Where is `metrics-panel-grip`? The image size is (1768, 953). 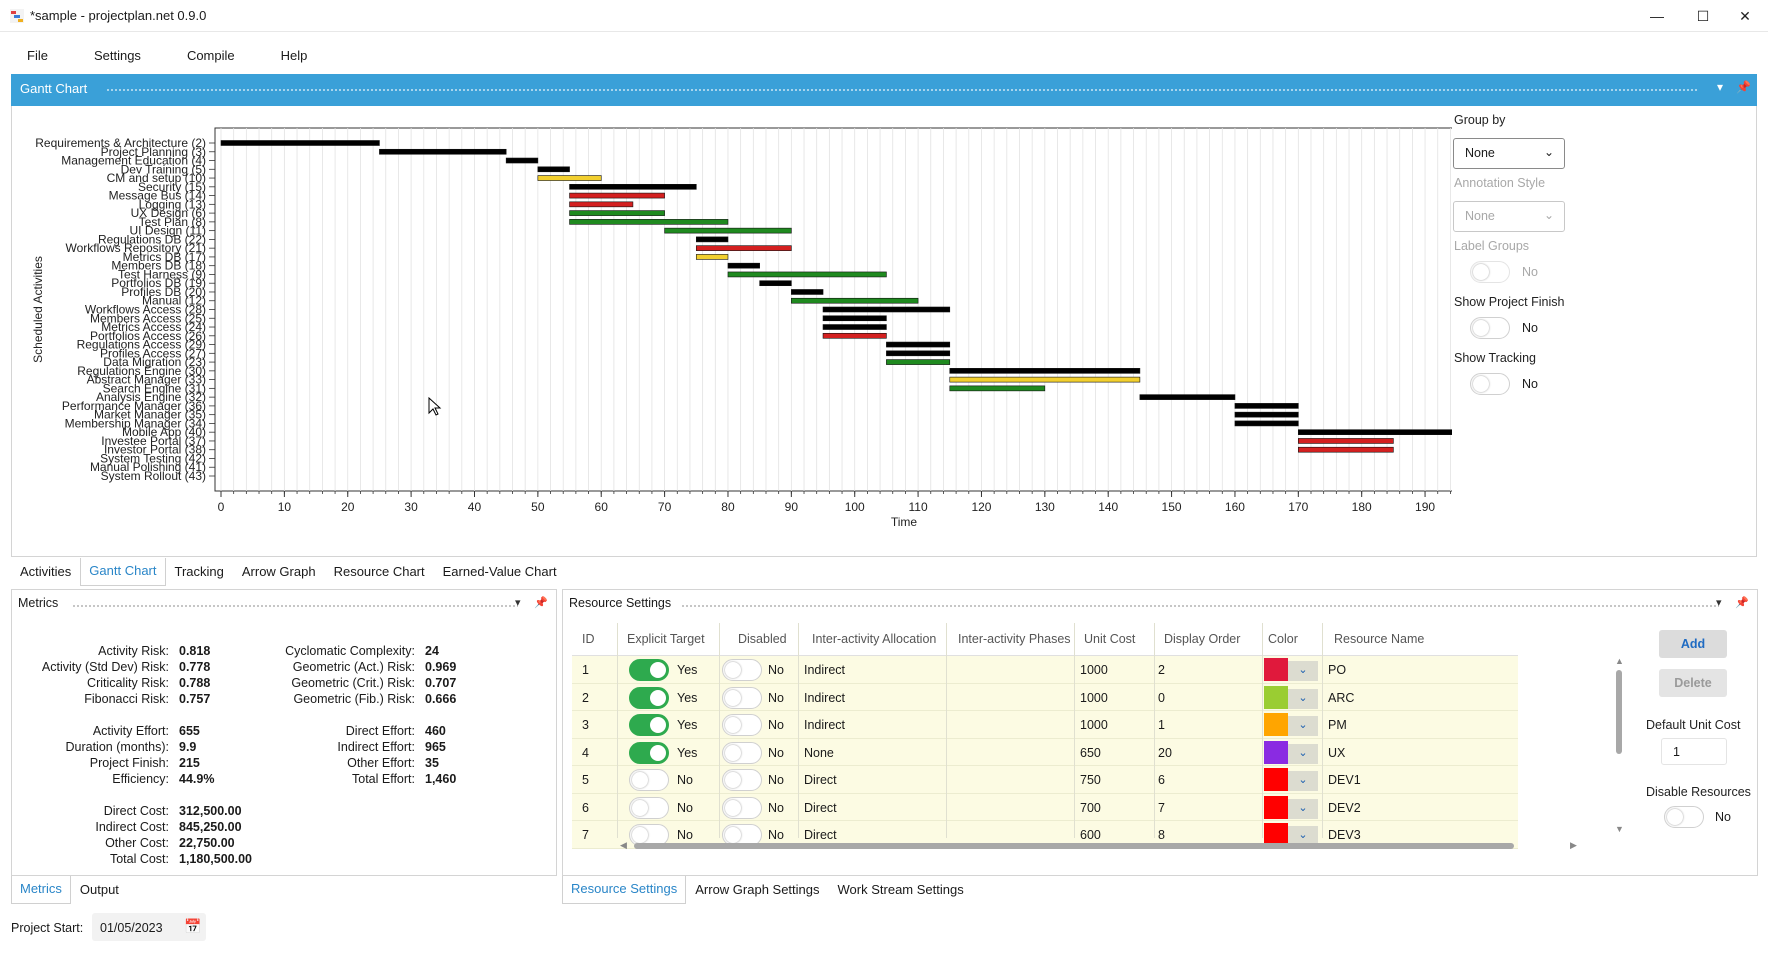 metrics-panel-grip is located at coordinates (295, 606).